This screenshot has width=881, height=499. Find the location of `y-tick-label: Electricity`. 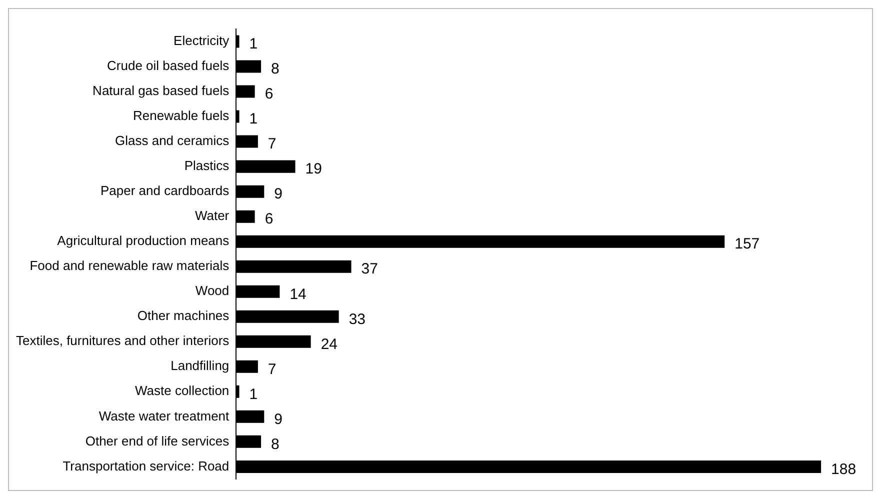

y-tick-label: Electricity is located at coordinates (202, 40).